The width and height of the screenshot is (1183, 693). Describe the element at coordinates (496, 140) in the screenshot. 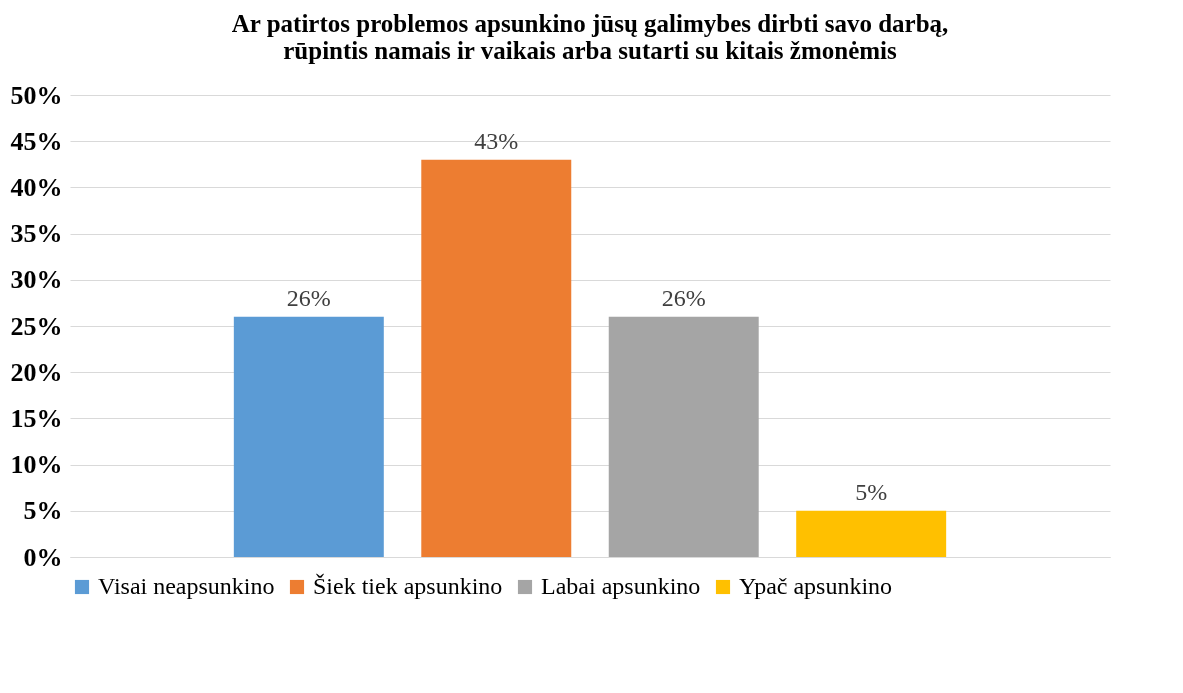

I see `data-label: 43%` at that location.